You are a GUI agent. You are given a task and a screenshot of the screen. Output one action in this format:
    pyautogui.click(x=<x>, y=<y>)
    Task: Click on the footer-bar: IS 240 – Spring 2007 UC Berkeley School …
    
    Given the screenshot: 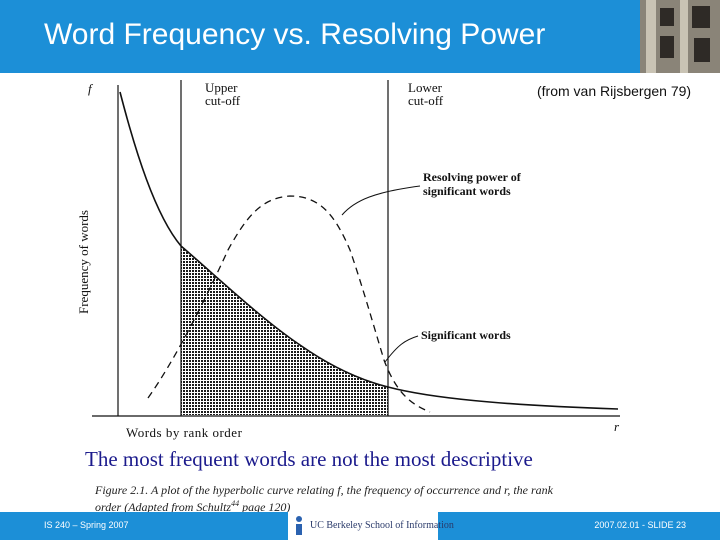 What is the action you would take?
    pyautogui.click(x=360, y=526)
    